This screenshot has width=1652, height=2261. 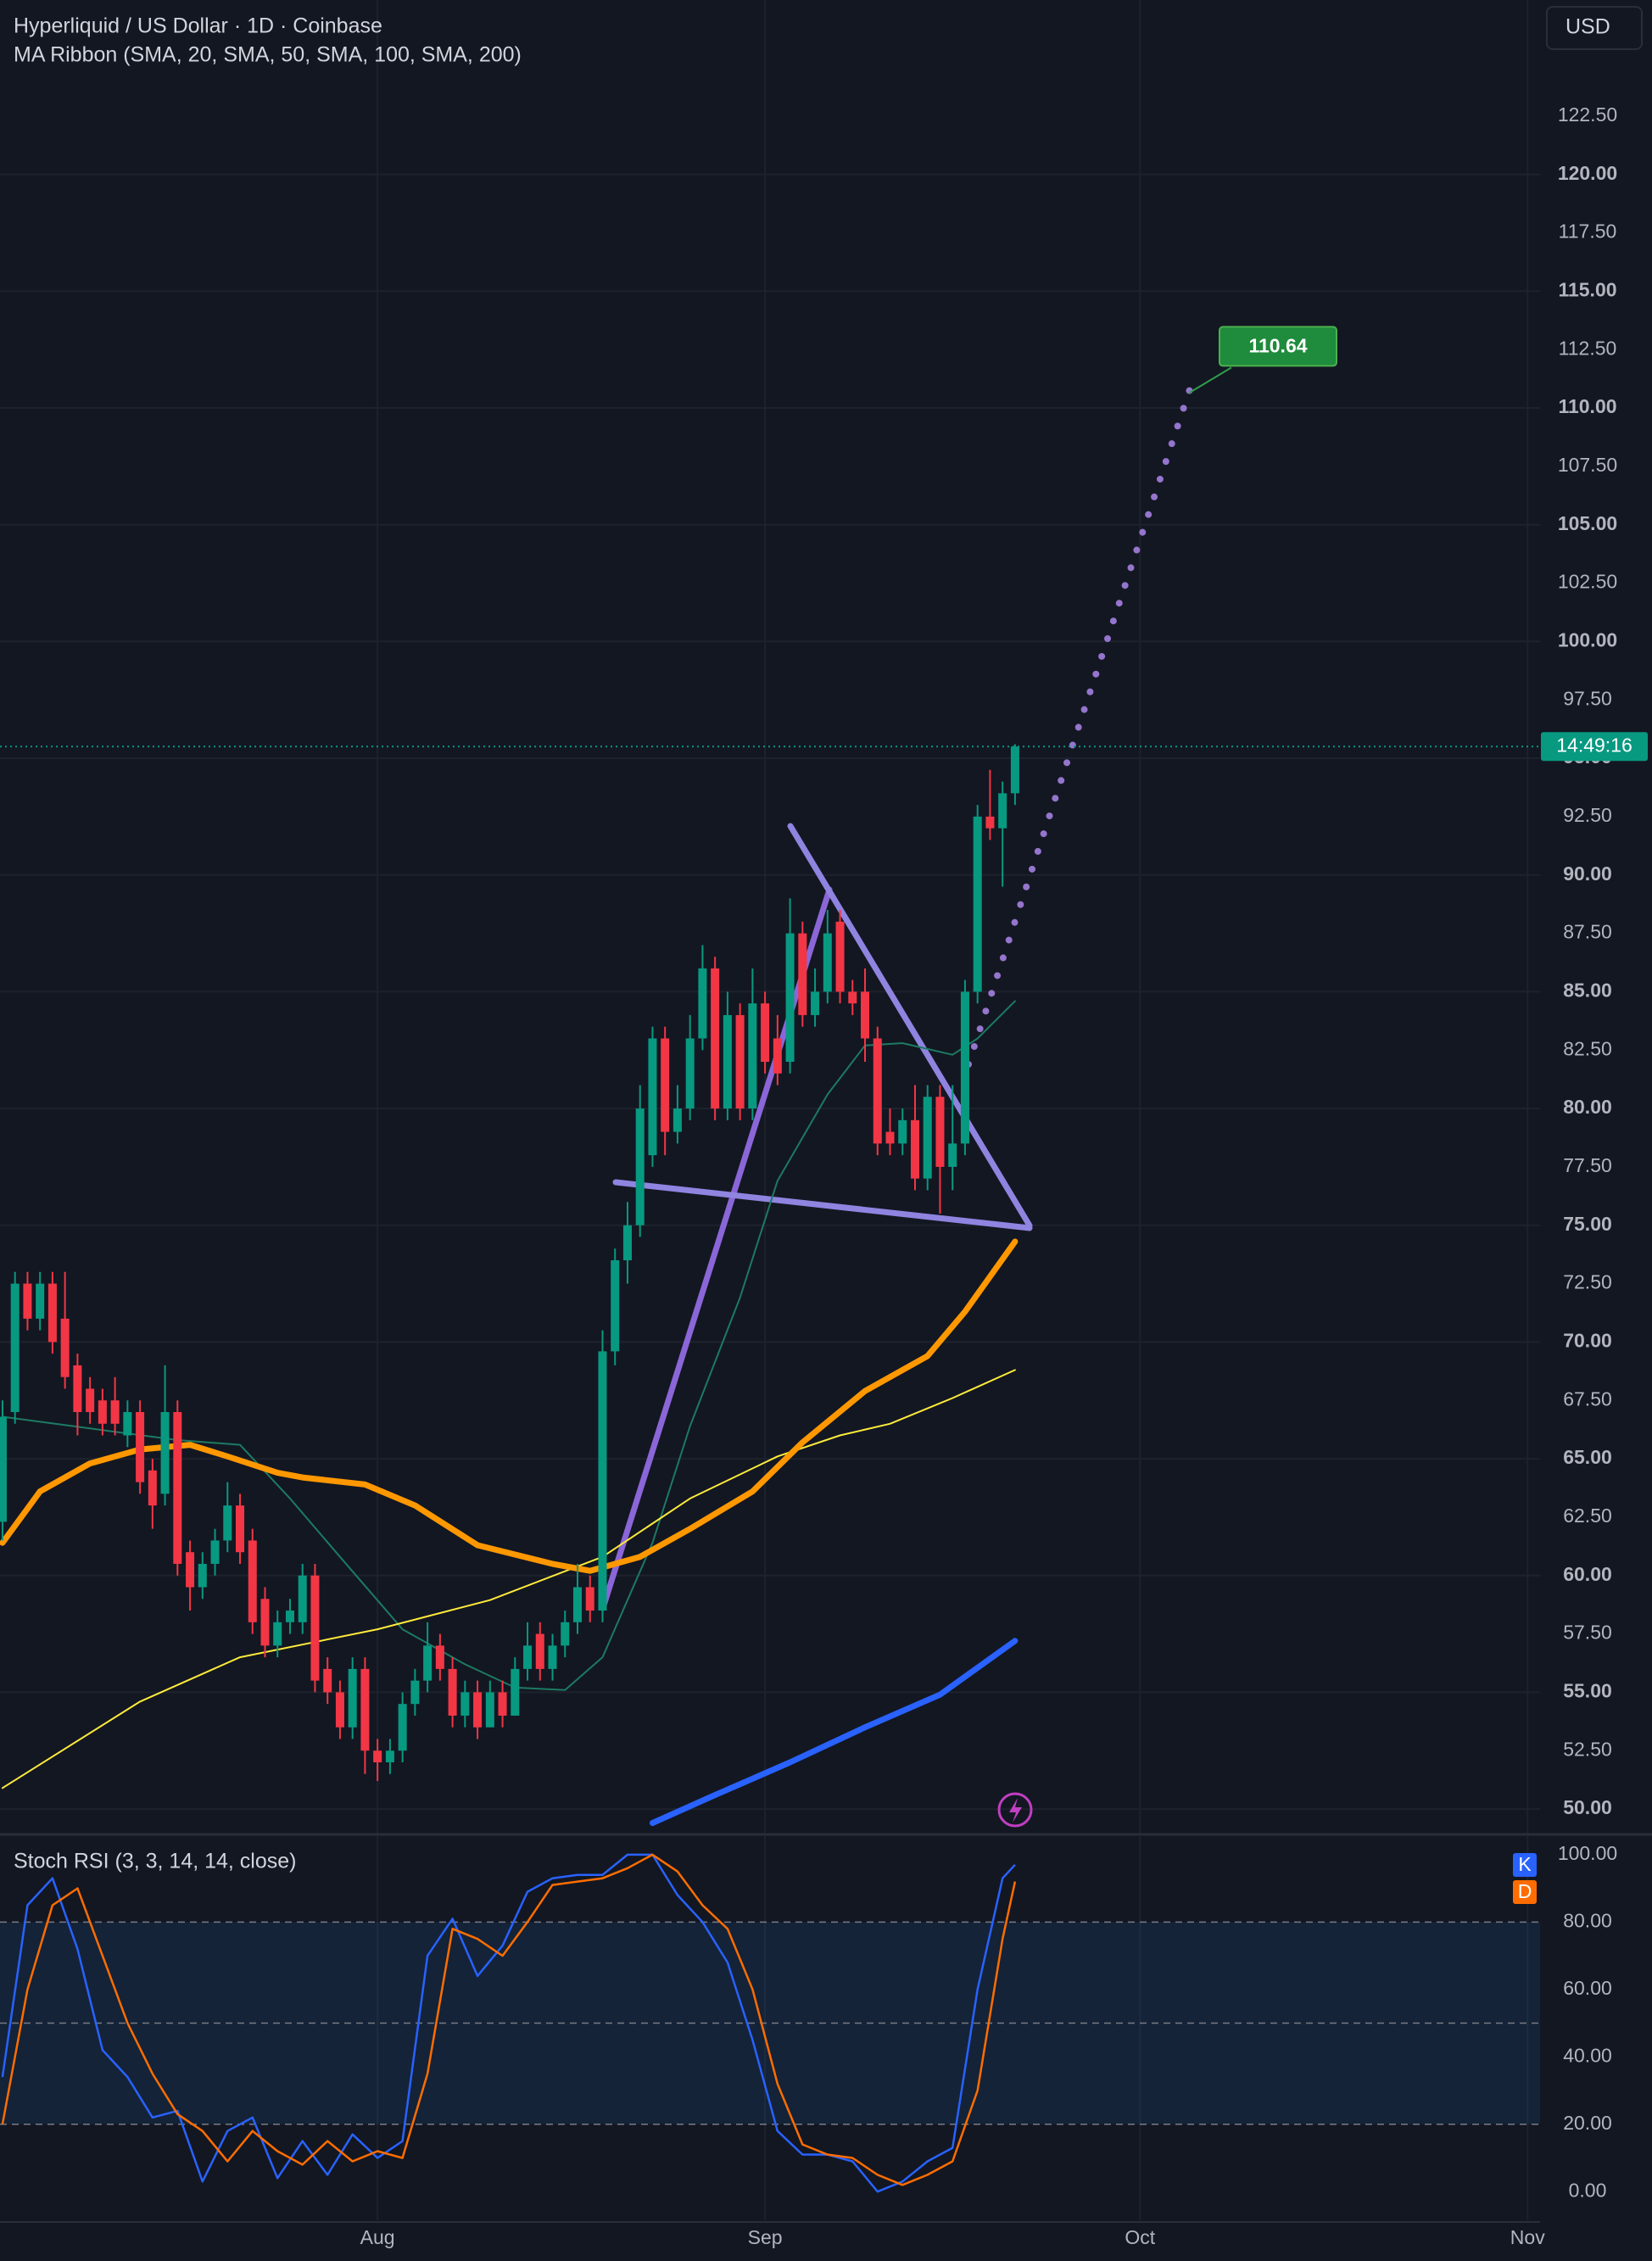 I want to click on symbol-title: Hyperliquid / US Dollar · 1D · Coinbase, so click(x=198, y=26).